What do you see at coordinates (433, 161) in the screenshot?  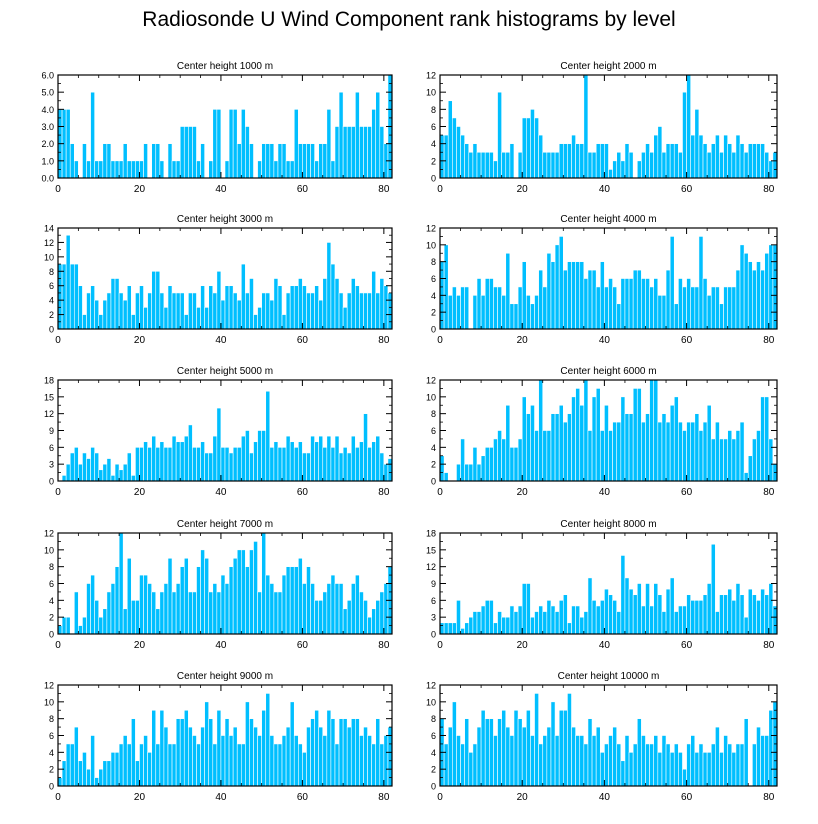 I see `y-tick-label: 2` at bounding box center [433, 161].